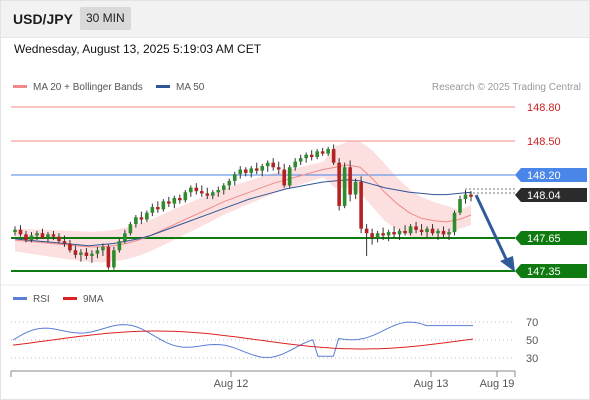 This screenshot has width=590, height=400. I want to click on level-label-147-65: 147.65, so click(544, 239).